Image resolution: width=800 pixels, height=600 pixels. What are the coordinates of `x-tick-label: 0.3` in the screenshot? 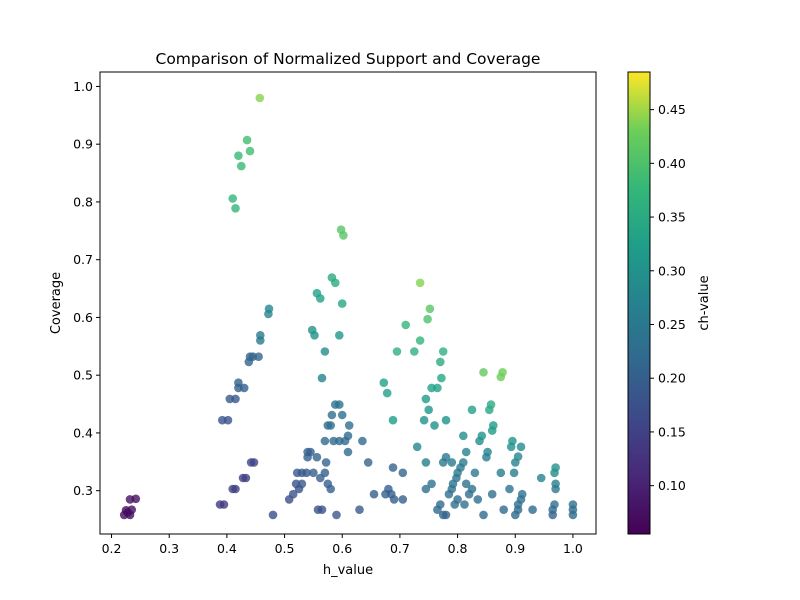 It's located at (169, 548).